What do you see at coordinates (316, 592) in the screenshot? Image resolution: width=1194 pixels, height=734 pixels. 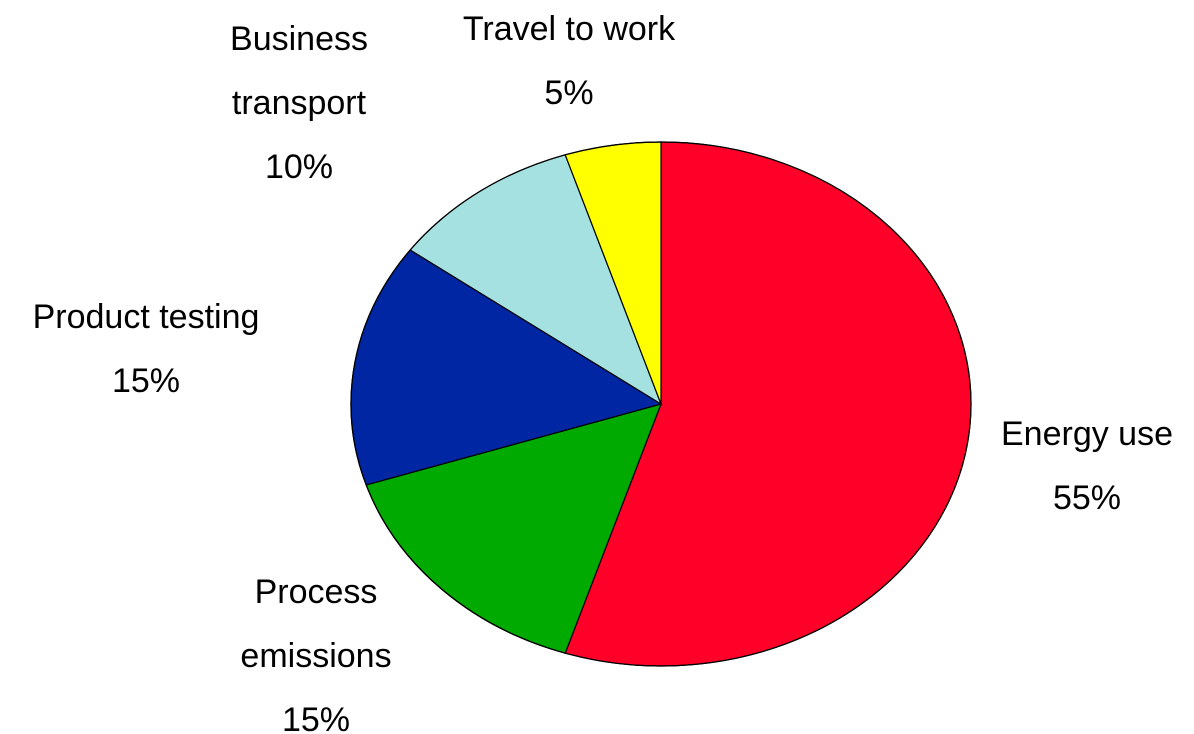 I see `slice-category-label: Process` at bounding box center [316, 592].